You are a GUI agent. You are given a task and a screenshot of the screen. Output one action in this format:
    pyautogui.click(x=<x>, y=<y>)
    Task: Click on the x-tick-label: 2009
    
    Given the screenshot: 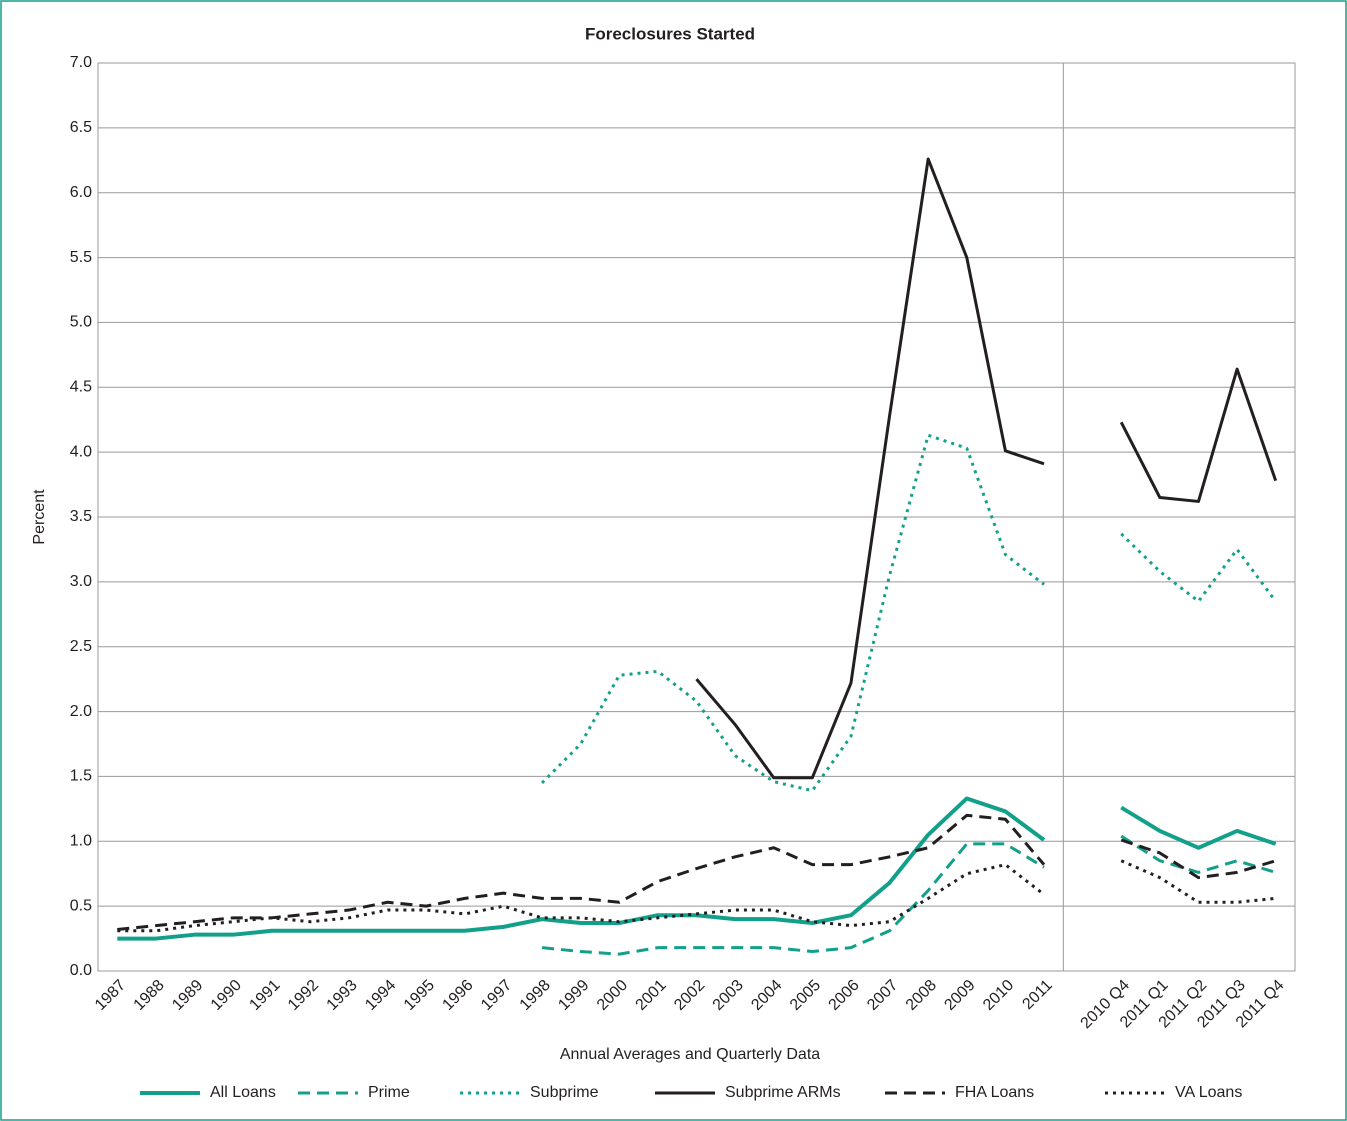 What is the action you would take?
    pyautogui.click(x=959, y=995)
    